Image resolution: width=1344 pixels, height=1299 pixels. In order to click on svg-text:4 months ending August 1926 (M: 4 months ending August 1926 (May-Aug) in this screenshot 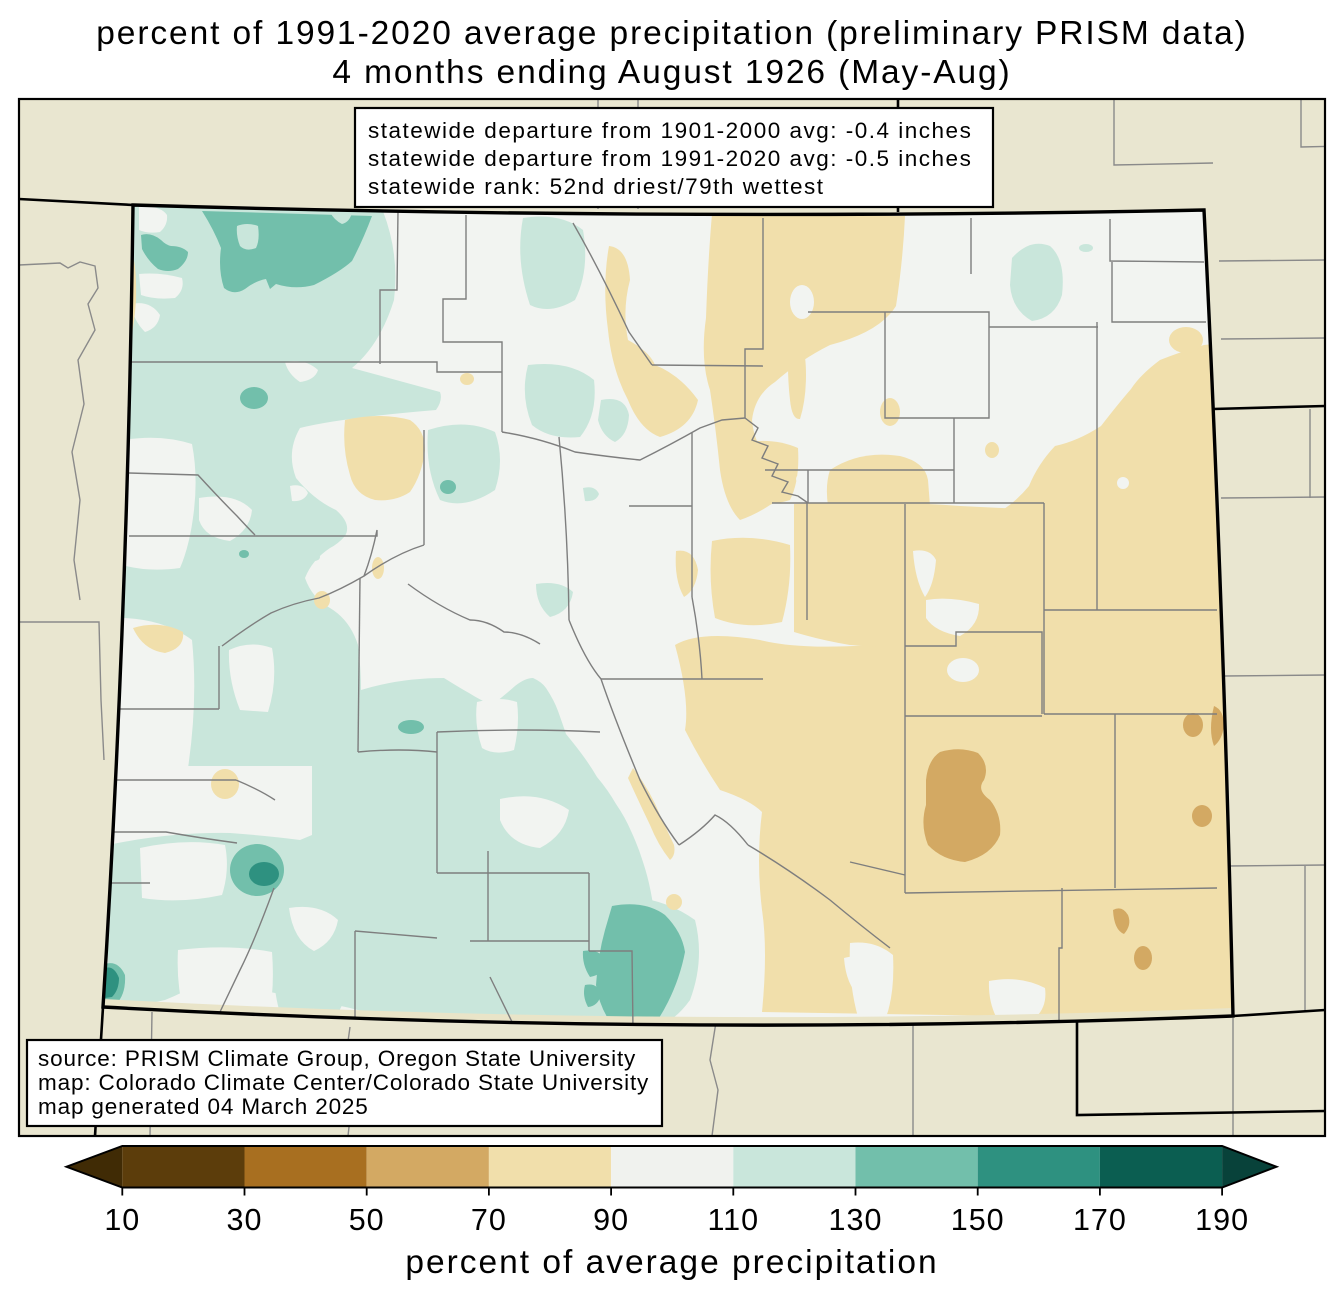, I will do `click(671, 72)`.